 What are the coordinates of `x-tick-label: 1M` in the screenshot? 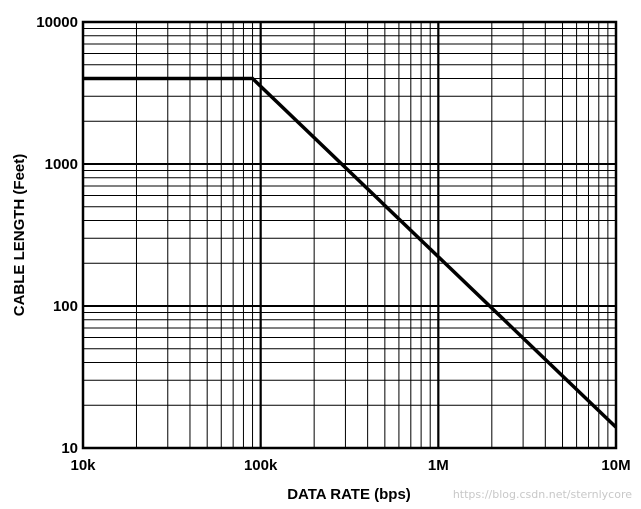 It's located at (438, 465).